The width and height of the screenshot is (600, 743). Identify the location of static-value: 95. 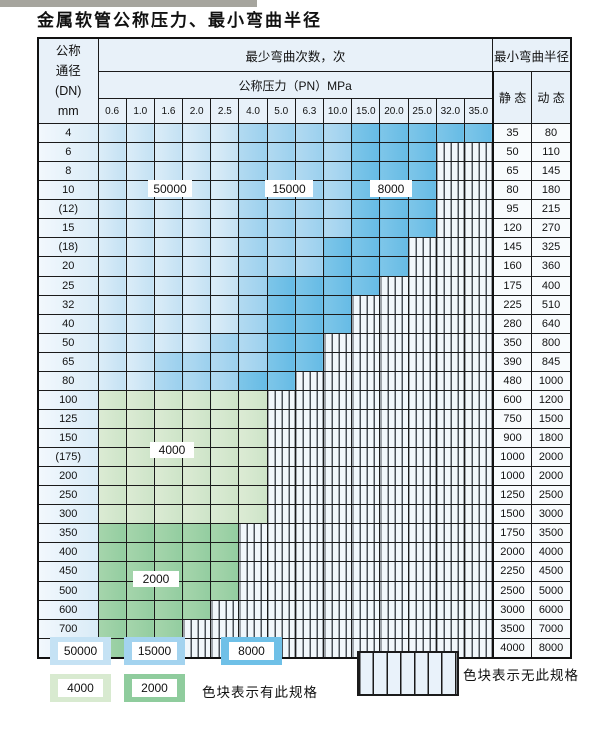
(512, 209).